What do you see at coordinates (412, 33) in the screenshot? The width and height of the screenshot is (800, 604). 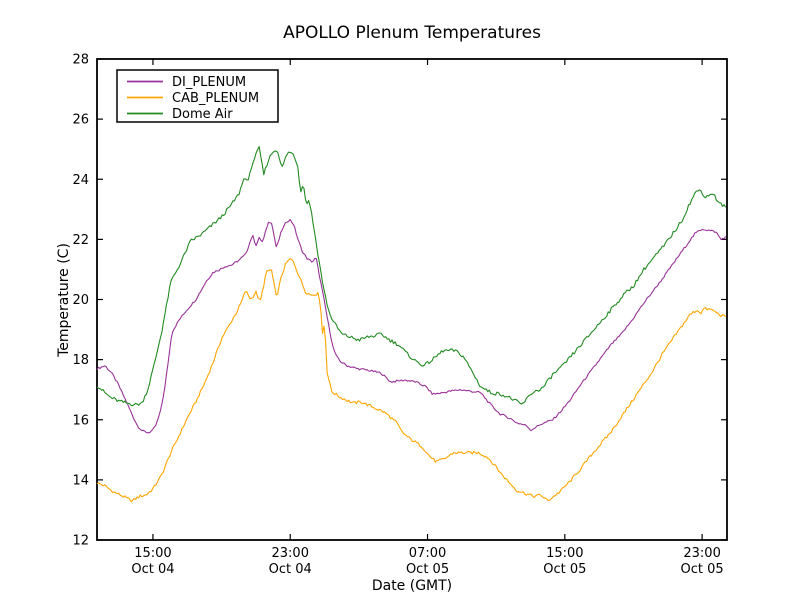 I see `chart-title: APOLLO Plenum Temperatures` at bounding box center [412, 33].